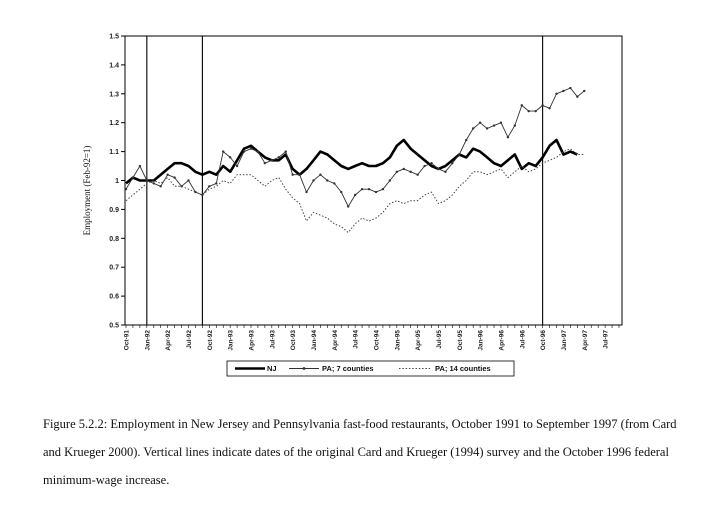 The height and width of the screenshot is (513, 719). What do you see at coordinates (335, 340) in the screenshot?
I see `x-tick-label: Apr-94` at bounding box center [335, 340].